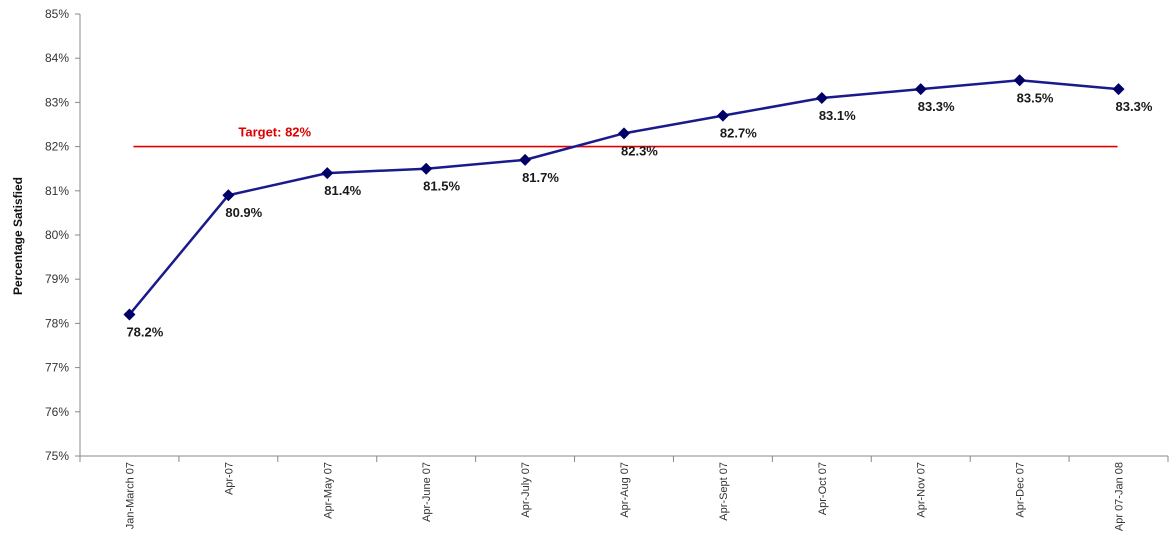  I want to click on y-tick-label: 78%, so click(57, 323).